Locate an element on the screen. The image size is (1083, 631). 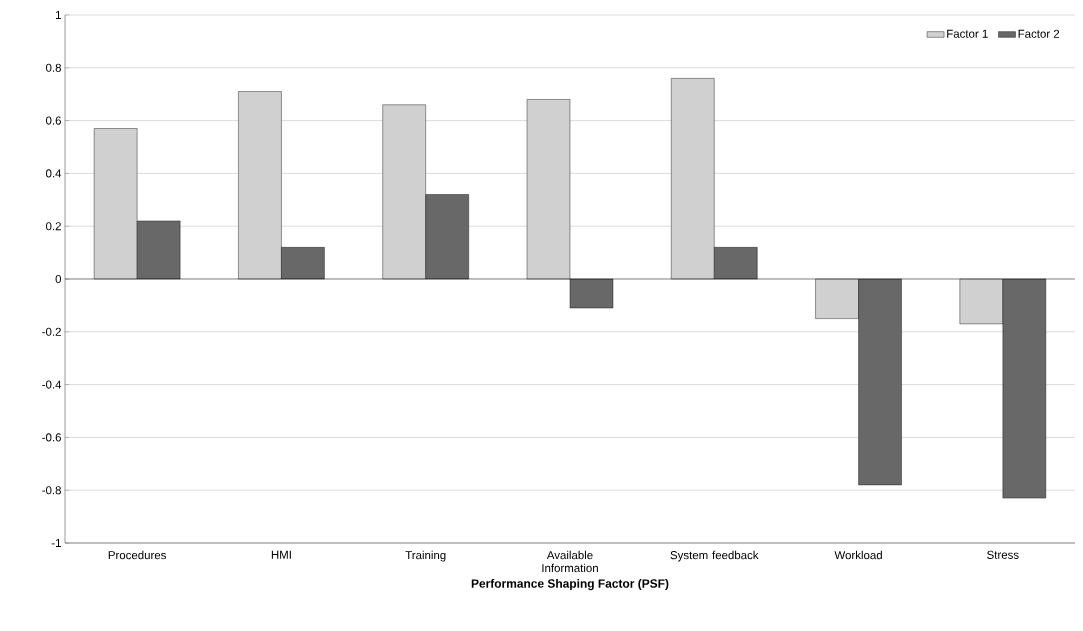
x-axis-title: Performance Shaping Factor (PSF) is located at coordinates (570, 584).